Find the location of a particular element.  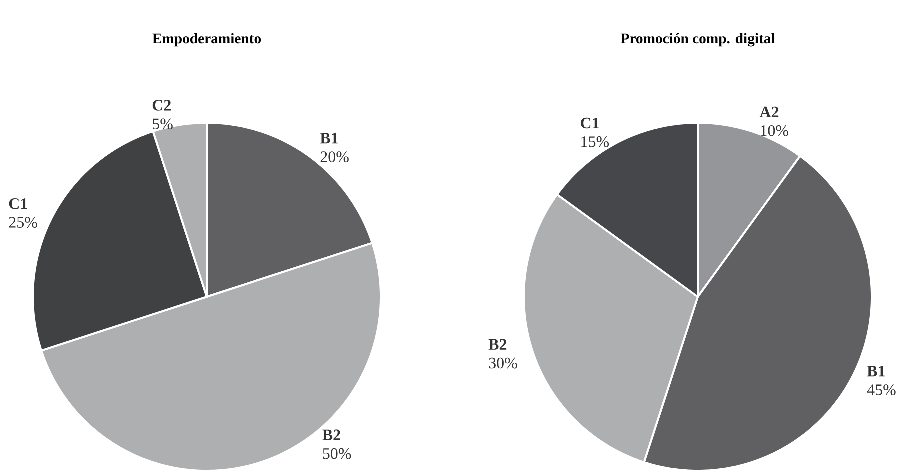

data-label: 25% is located at coordinates (23, 222).